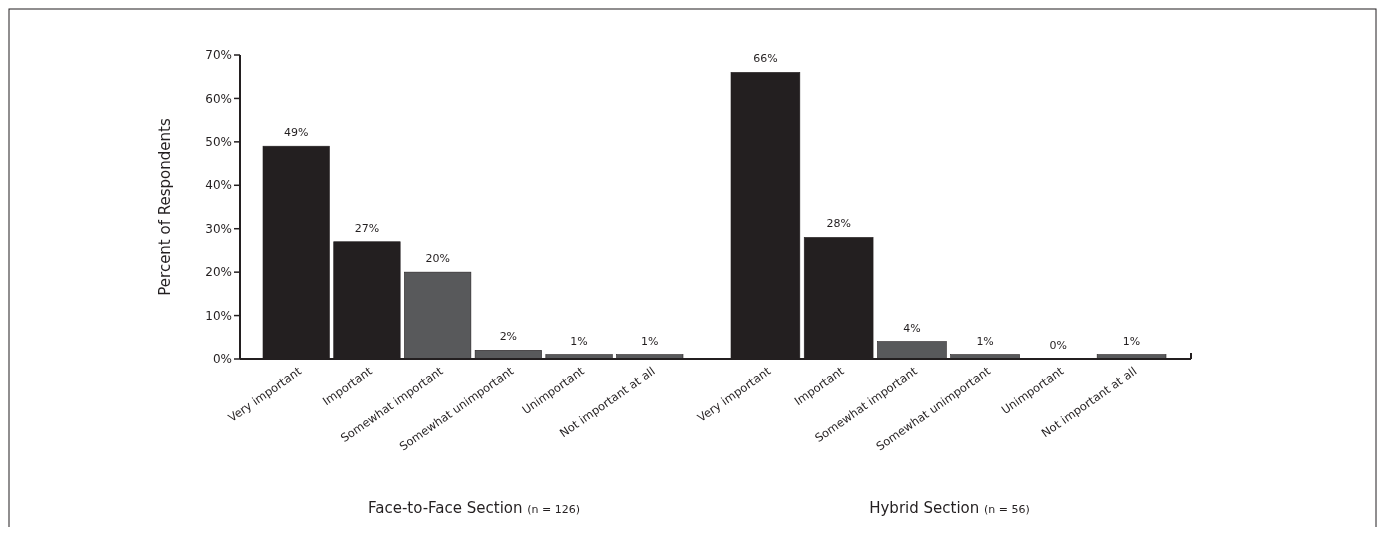  What do you see at coordinates (218, 142) in the screenshot?
I see `y-tick-label: 50%` at bounding box center [218, 142].